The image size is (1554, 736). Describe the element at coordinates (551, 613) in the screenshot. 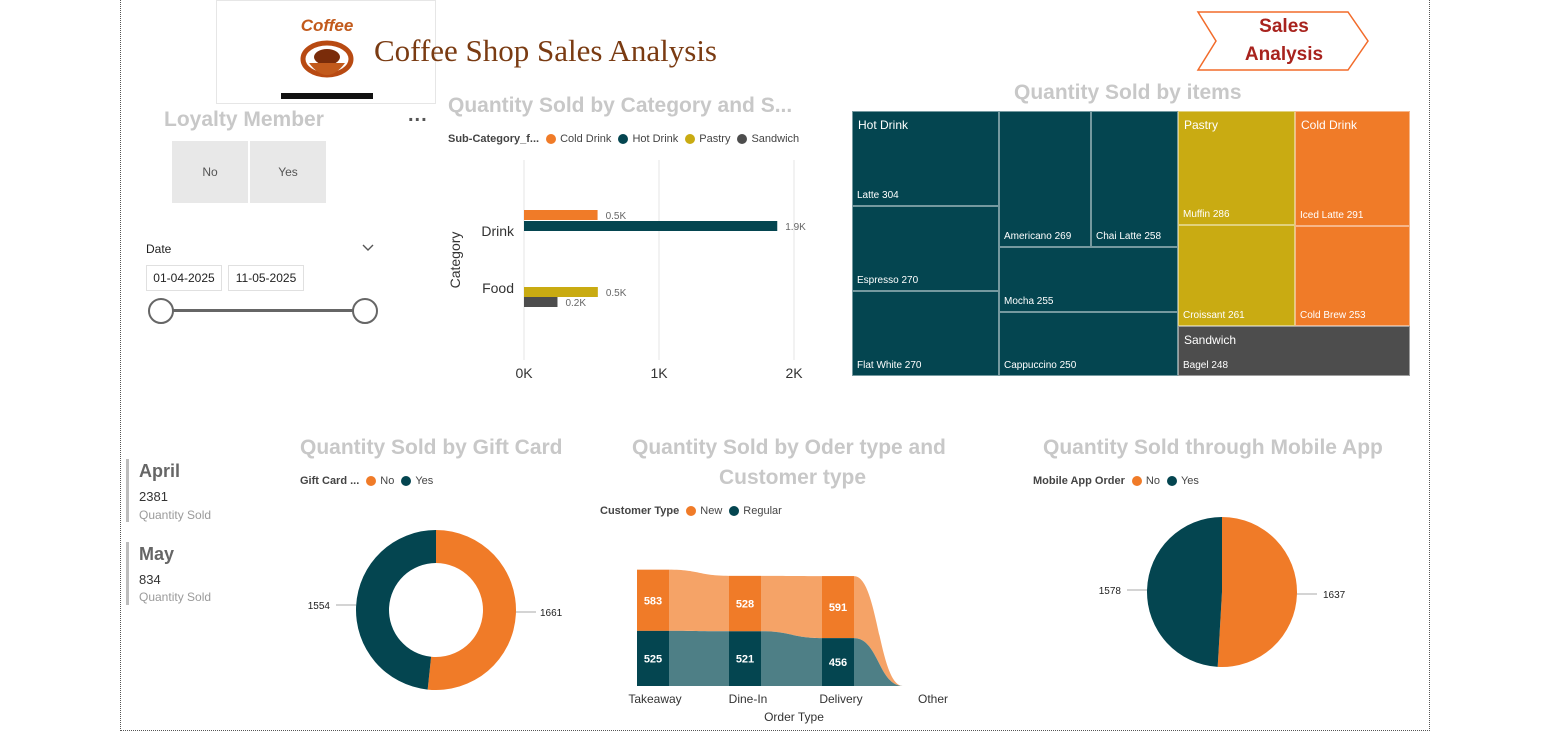

I see `slice-data-label: 1661` at that location.